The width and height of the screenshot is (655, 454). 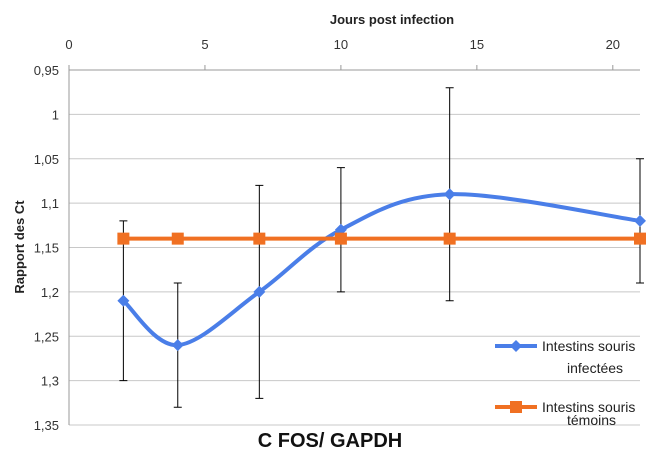 I want to click on y-tick-label: 1, so click(x=55, y=114).